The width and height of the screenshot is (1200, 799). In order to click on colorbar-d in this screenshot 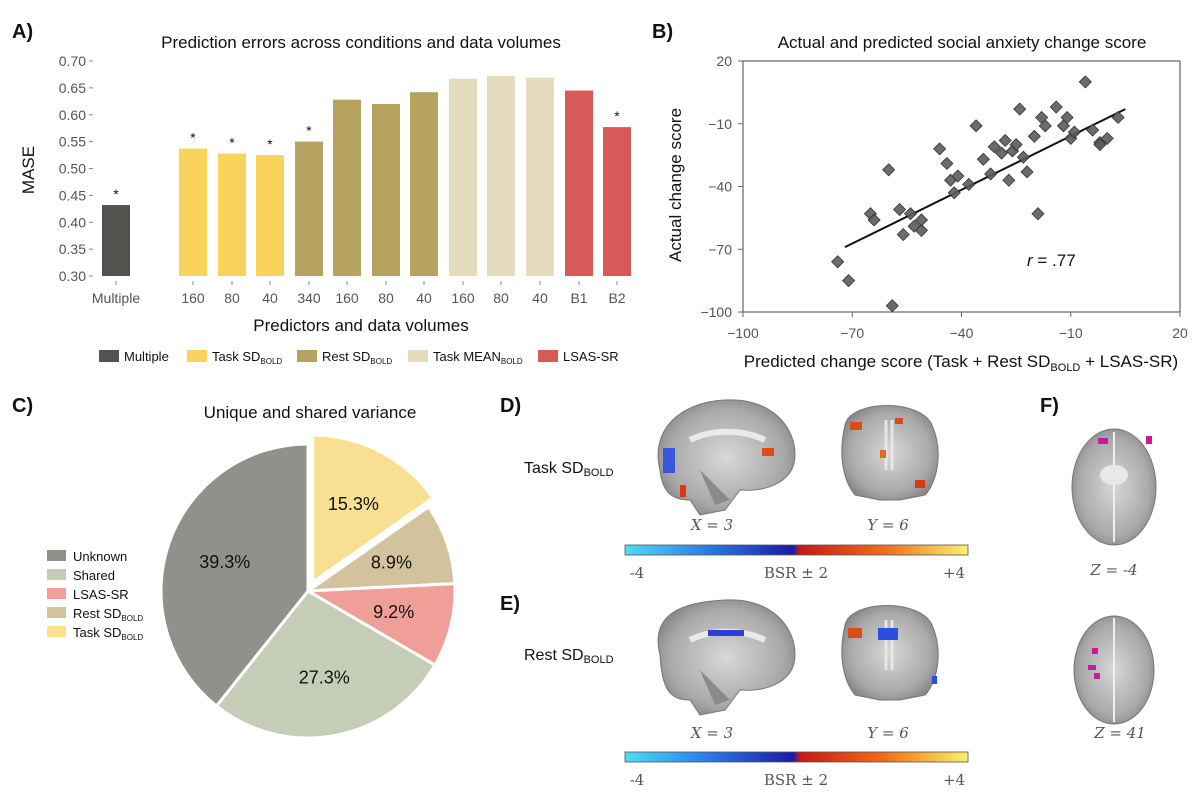, I will do `click(796, 550)`.